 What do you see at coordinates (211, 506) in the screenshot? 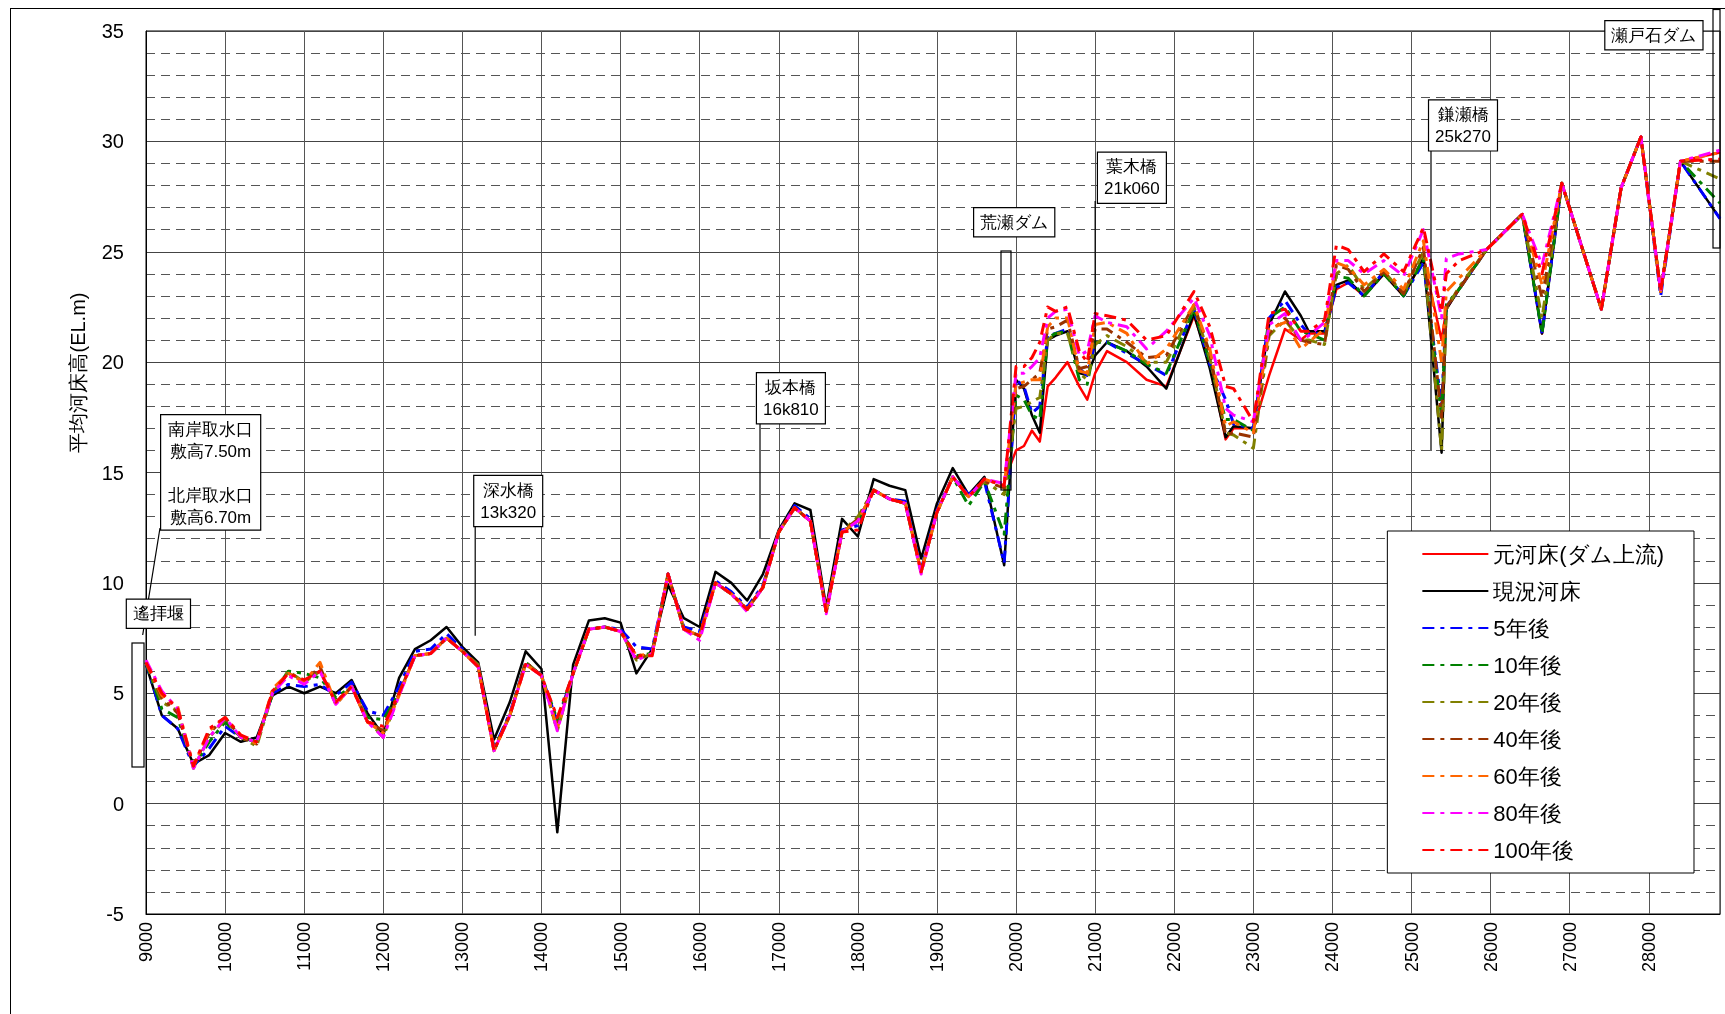
I see `annotation: 北岸取水口敷高6.70m` at bounding box center [211, 506].